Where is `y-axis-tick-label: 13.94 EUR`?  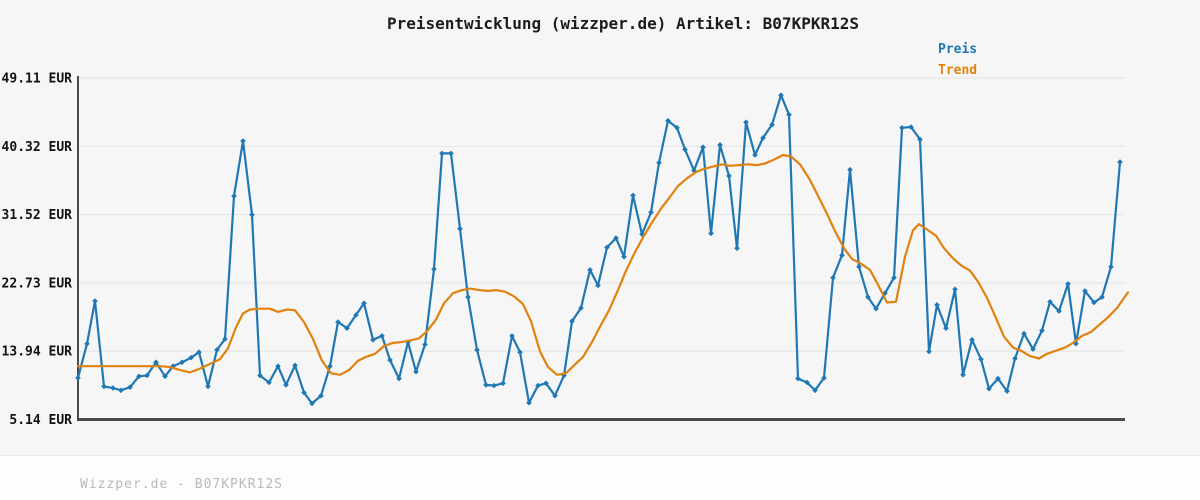
y-axis-tick-label: 13.94 EUR is located at coordinates (37, 352).